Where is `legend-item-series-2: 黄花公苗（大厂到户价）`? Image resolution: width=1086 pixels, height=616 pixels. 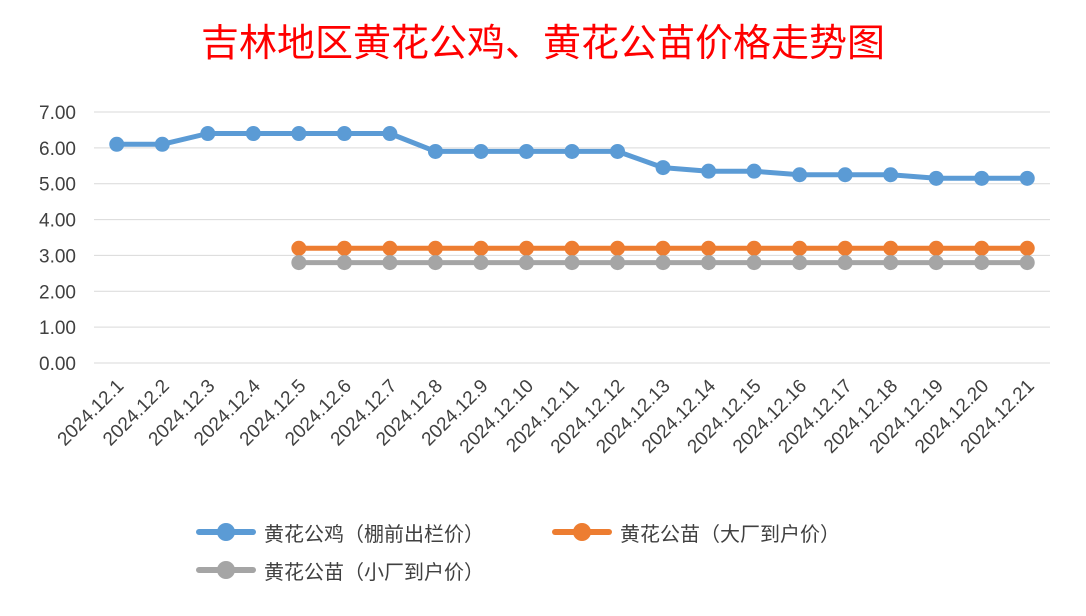 legend-item-series-2: 黄花公苗（大厂到户价） is located at coordinates (696, 532).